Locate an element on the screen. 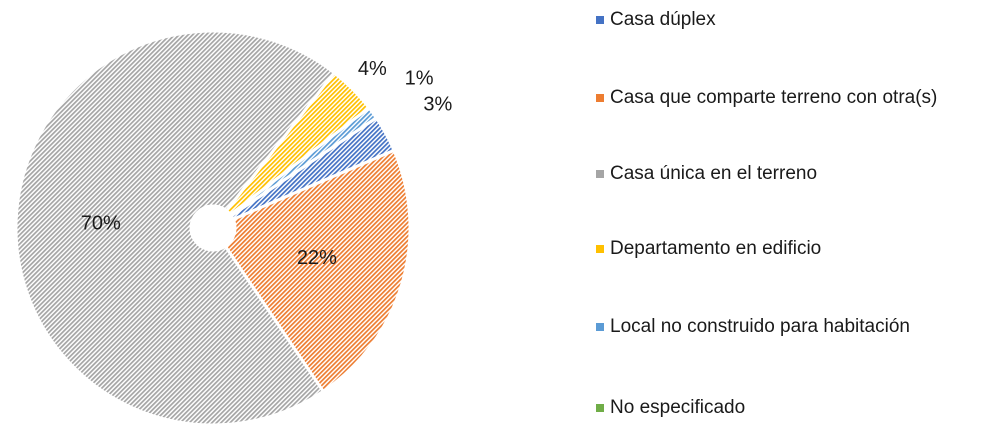 The height and width of the screenshot is (424, 982). legend-label: No especificado is located at coordinates (678, 407).